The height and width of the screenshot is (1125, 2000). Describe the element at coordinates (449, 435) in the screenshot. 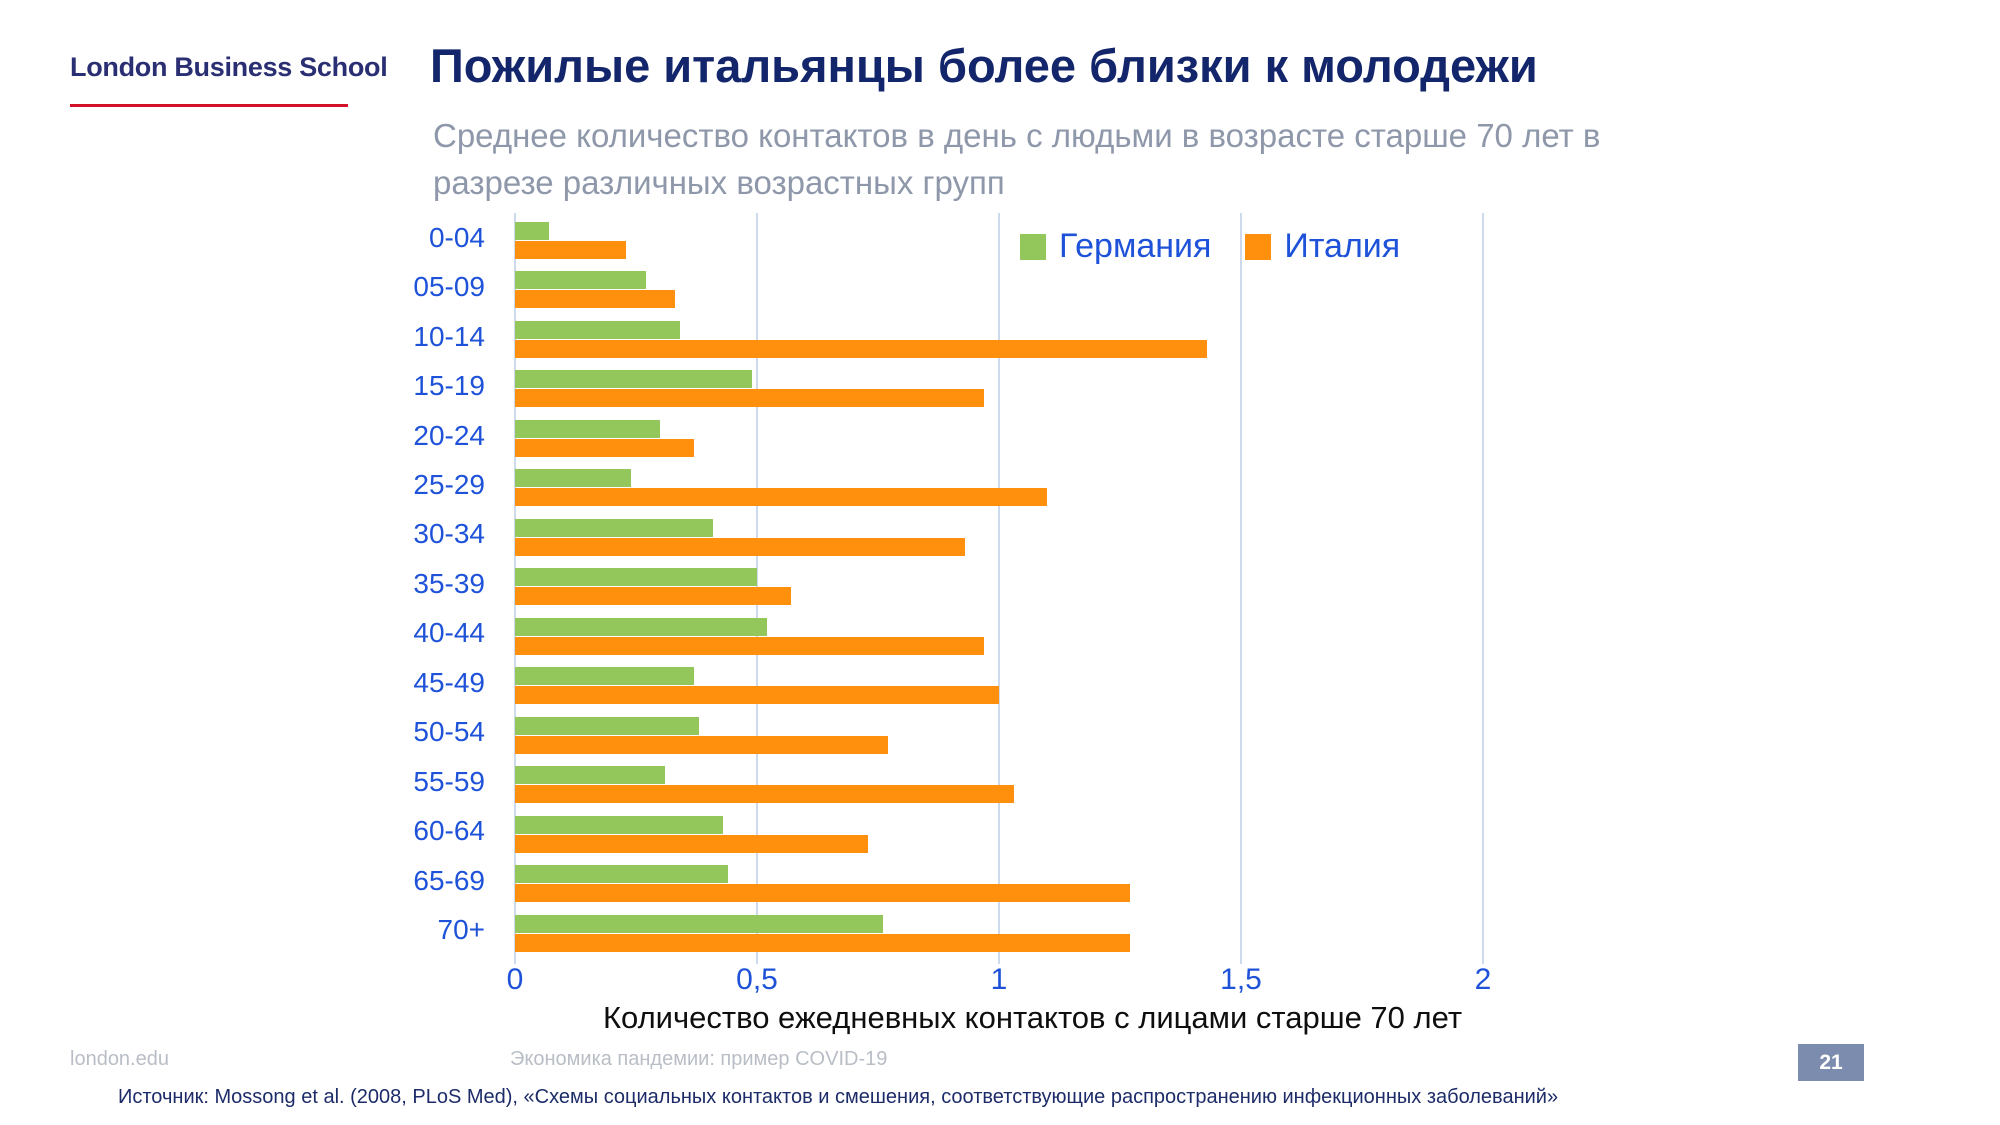

I see `category-label-20-24: 20-24` at that location.